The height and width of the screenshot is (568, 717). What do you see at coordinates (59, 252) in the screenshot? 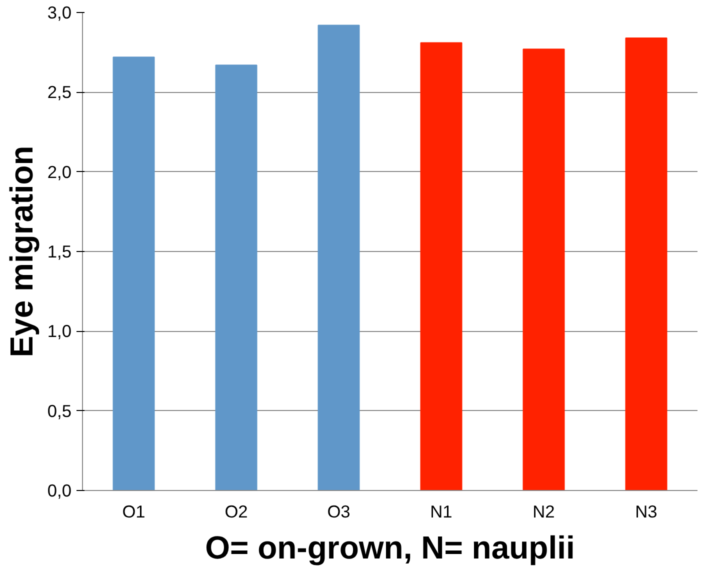
I see `y-tick-label: 1,5` at bounding box center [59, 252].